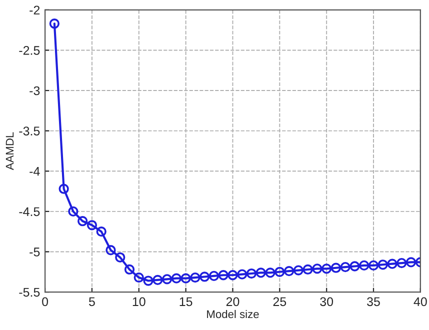 The width and height of the screenshot is (429, 330). I want to click on x-axis-title: Model size, so click(233, 314).